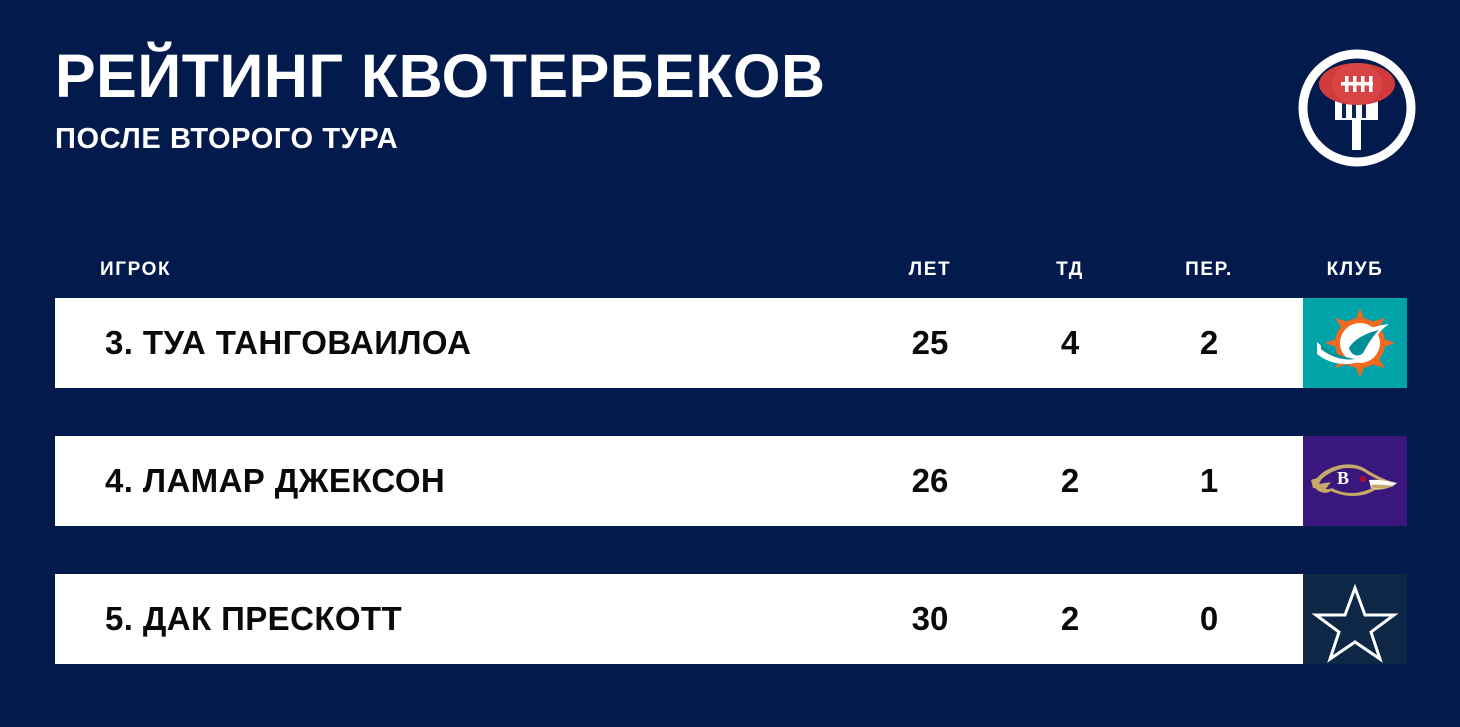 This screenshot has width=1460, height=727. What do you see at coordinates (1355, 623) in the screenshot?
I see `dallas-cowboys-logo` at bounding box center [1355, 623].